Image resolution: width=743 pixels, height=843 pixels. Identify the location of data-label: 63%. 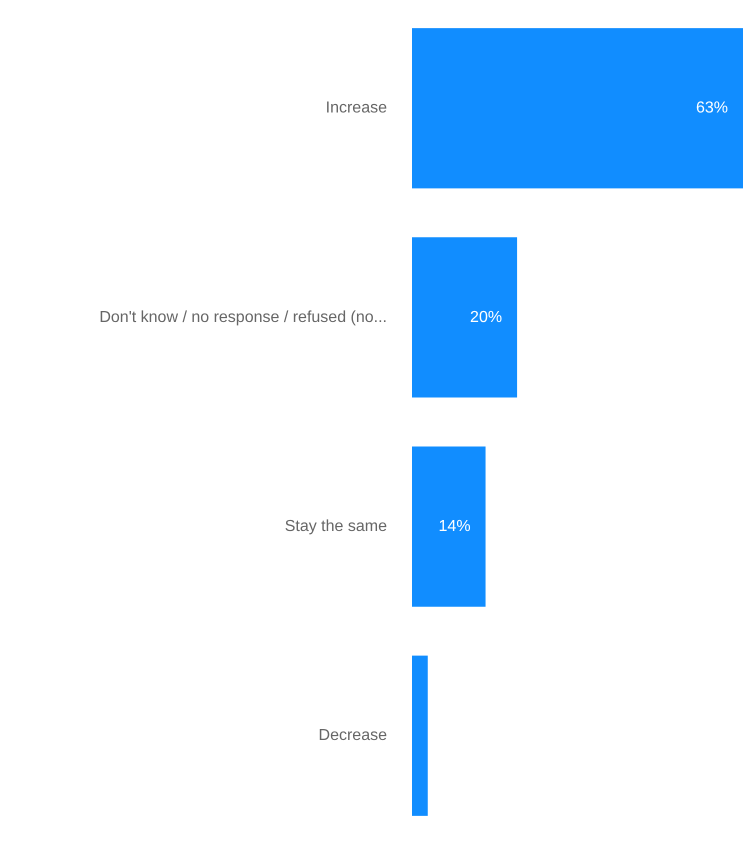
(712, 108).